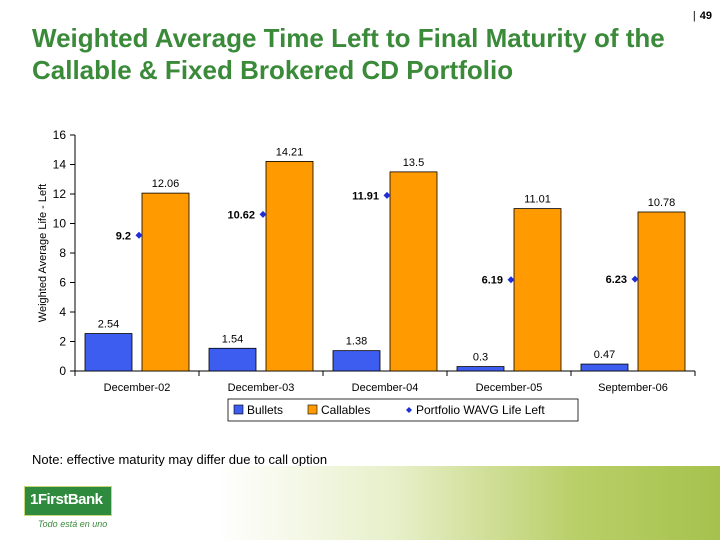 Image resolution: width=720 pixels, height=540 pixels. What do you see at coordinates (60, 165) in the screenshot?
I see `y-tick-label: 14` at bounding box center [60, 165].